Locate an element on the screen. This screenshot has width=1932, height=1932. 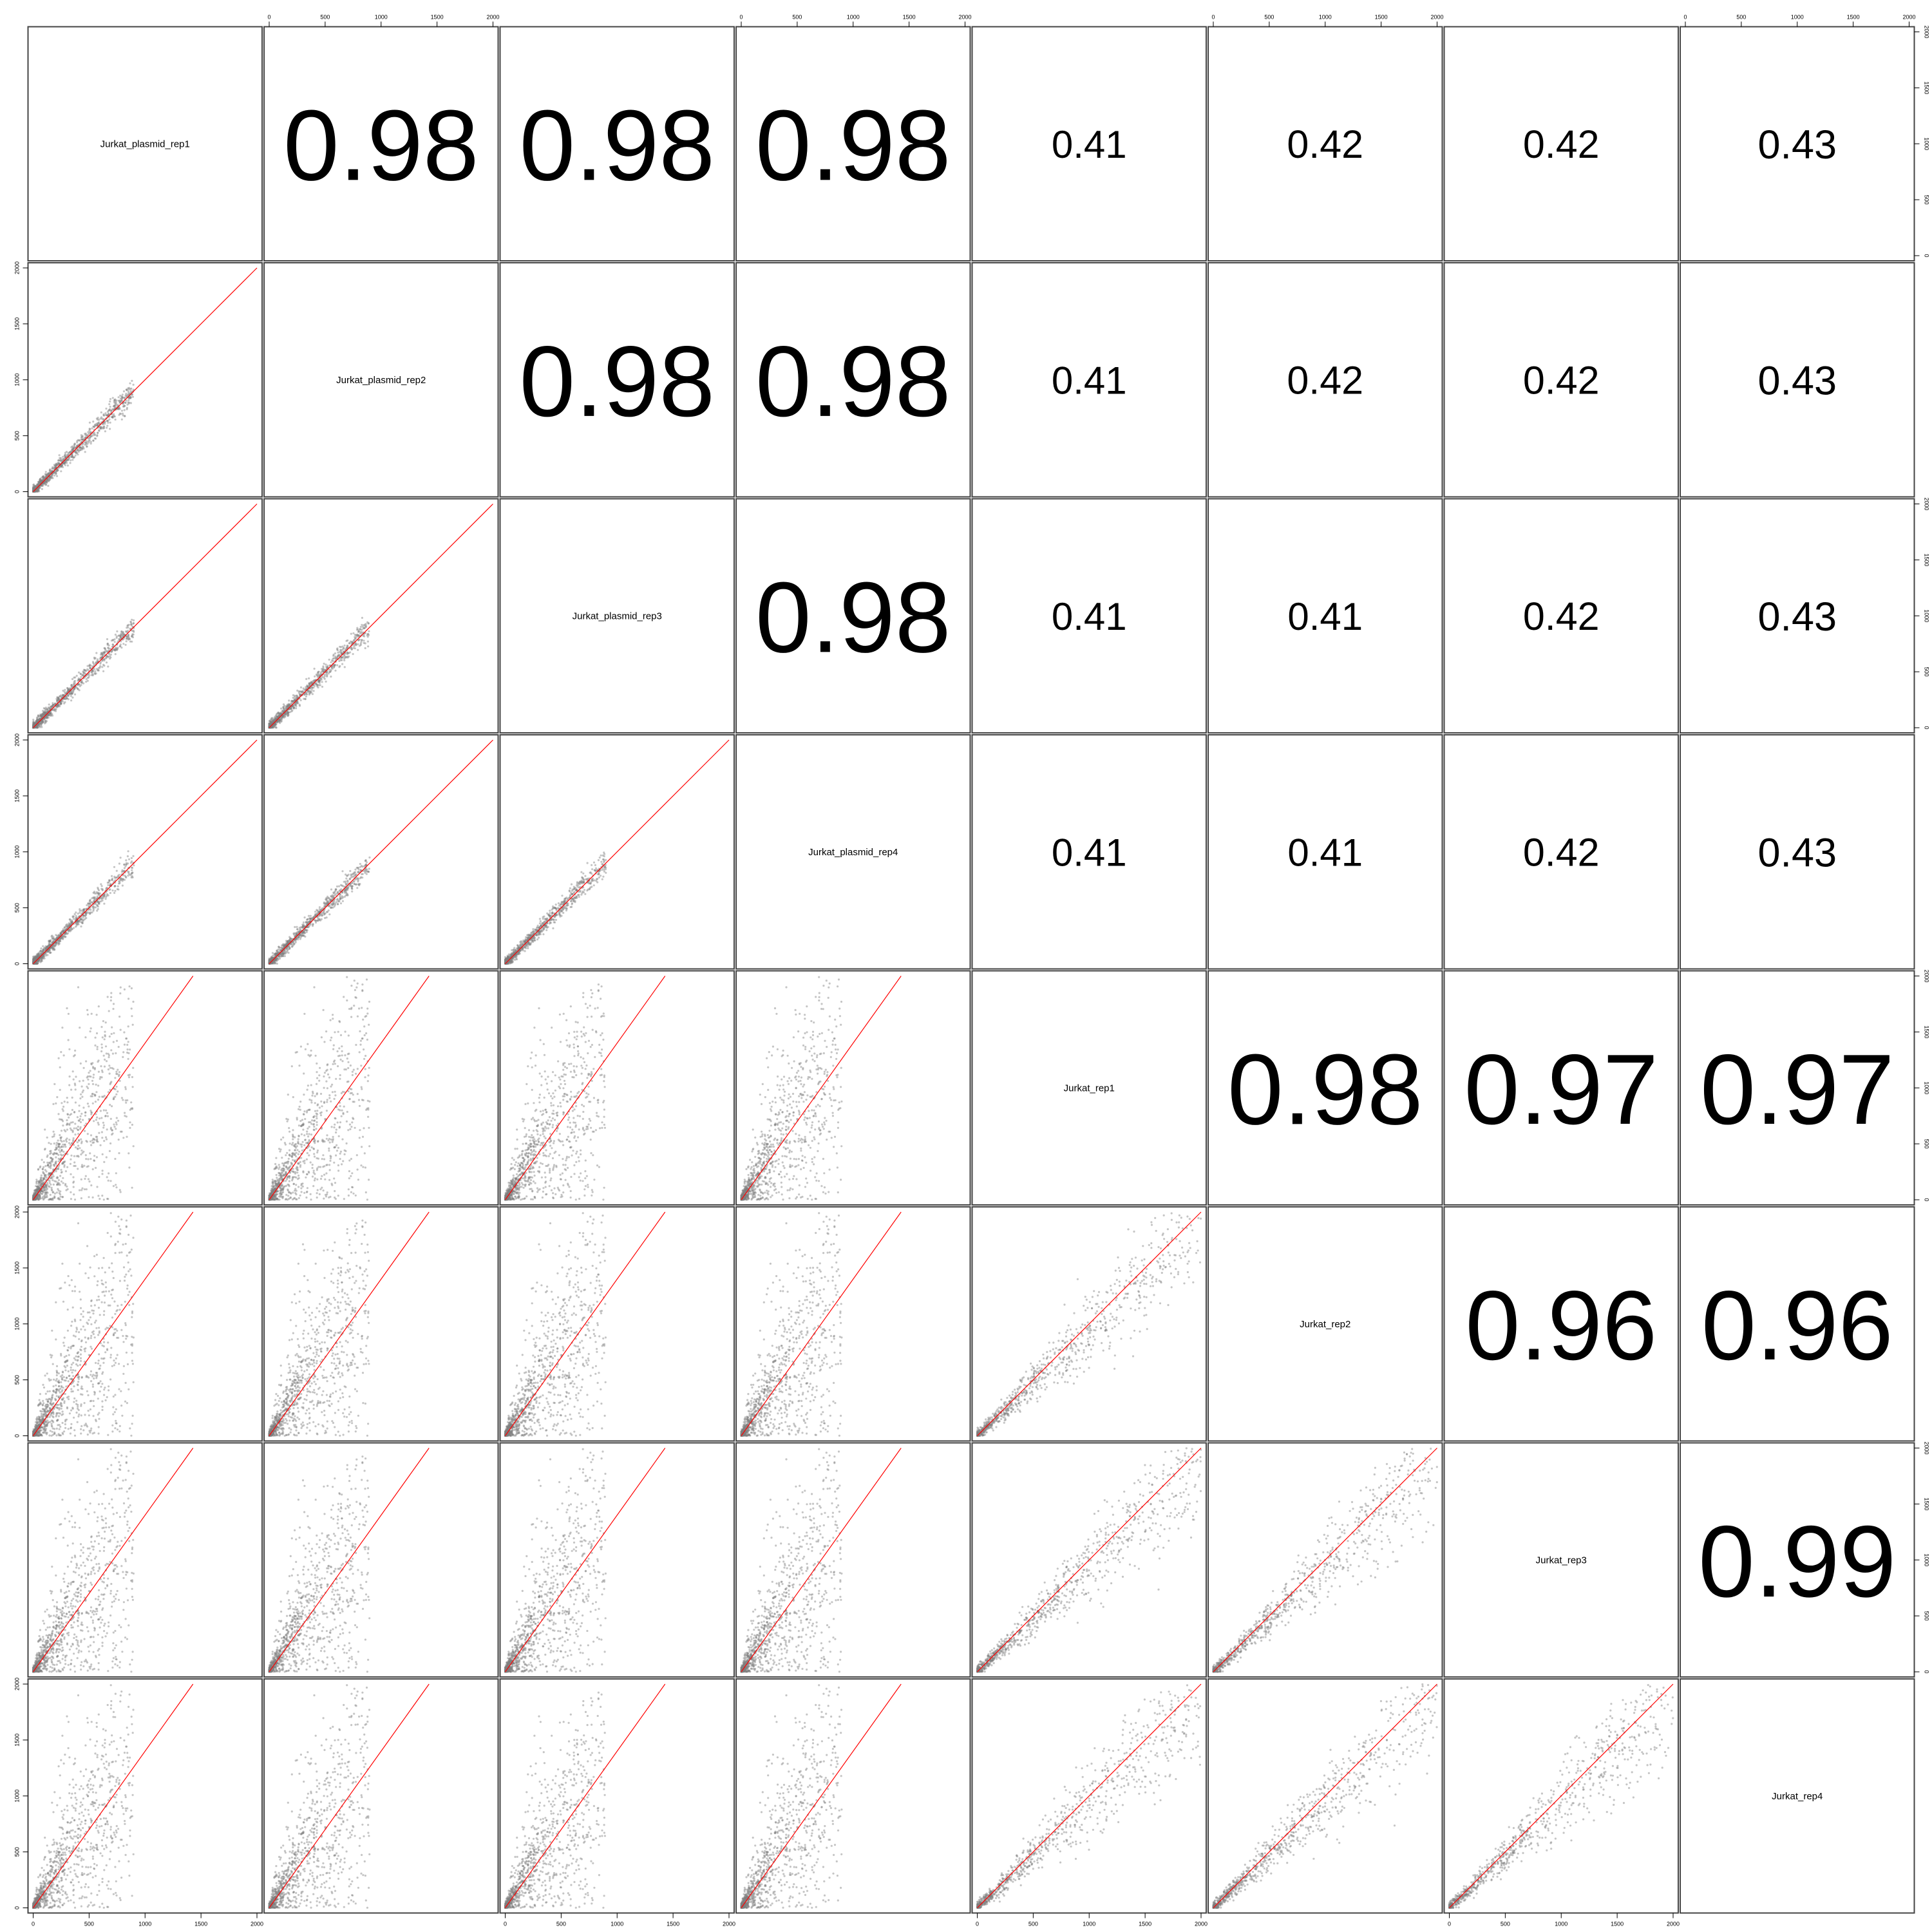
correlation-value: 0.98 is located at coordinates (853, 382).